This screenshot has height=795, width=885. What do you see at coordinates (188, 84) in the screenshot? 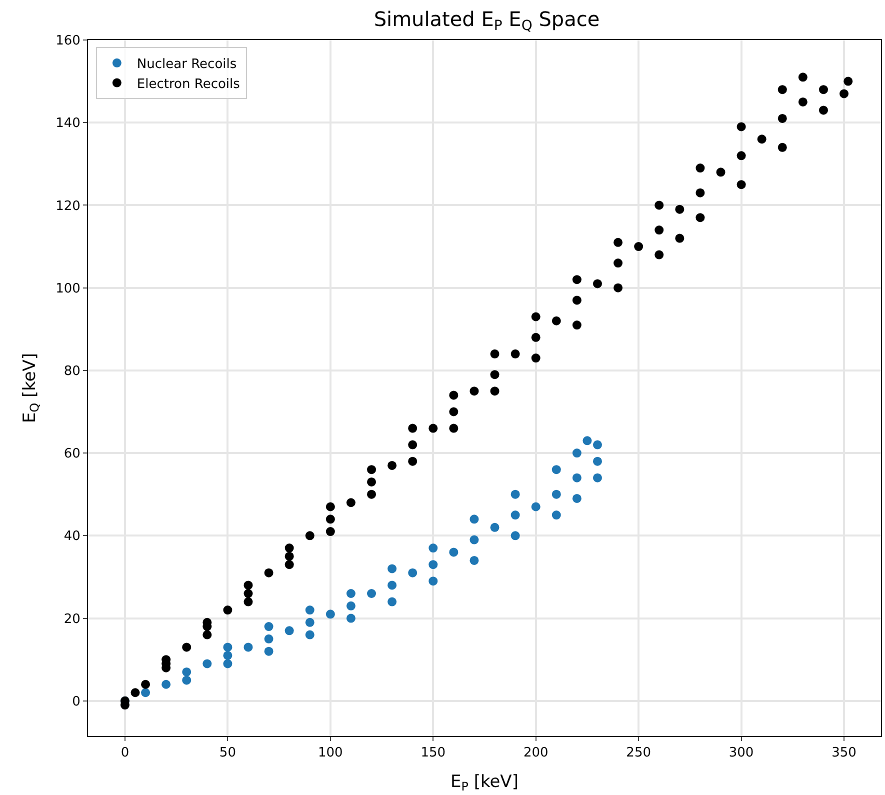
I see `legend-label: Electron Recoils` at bounding box center [188, 84].